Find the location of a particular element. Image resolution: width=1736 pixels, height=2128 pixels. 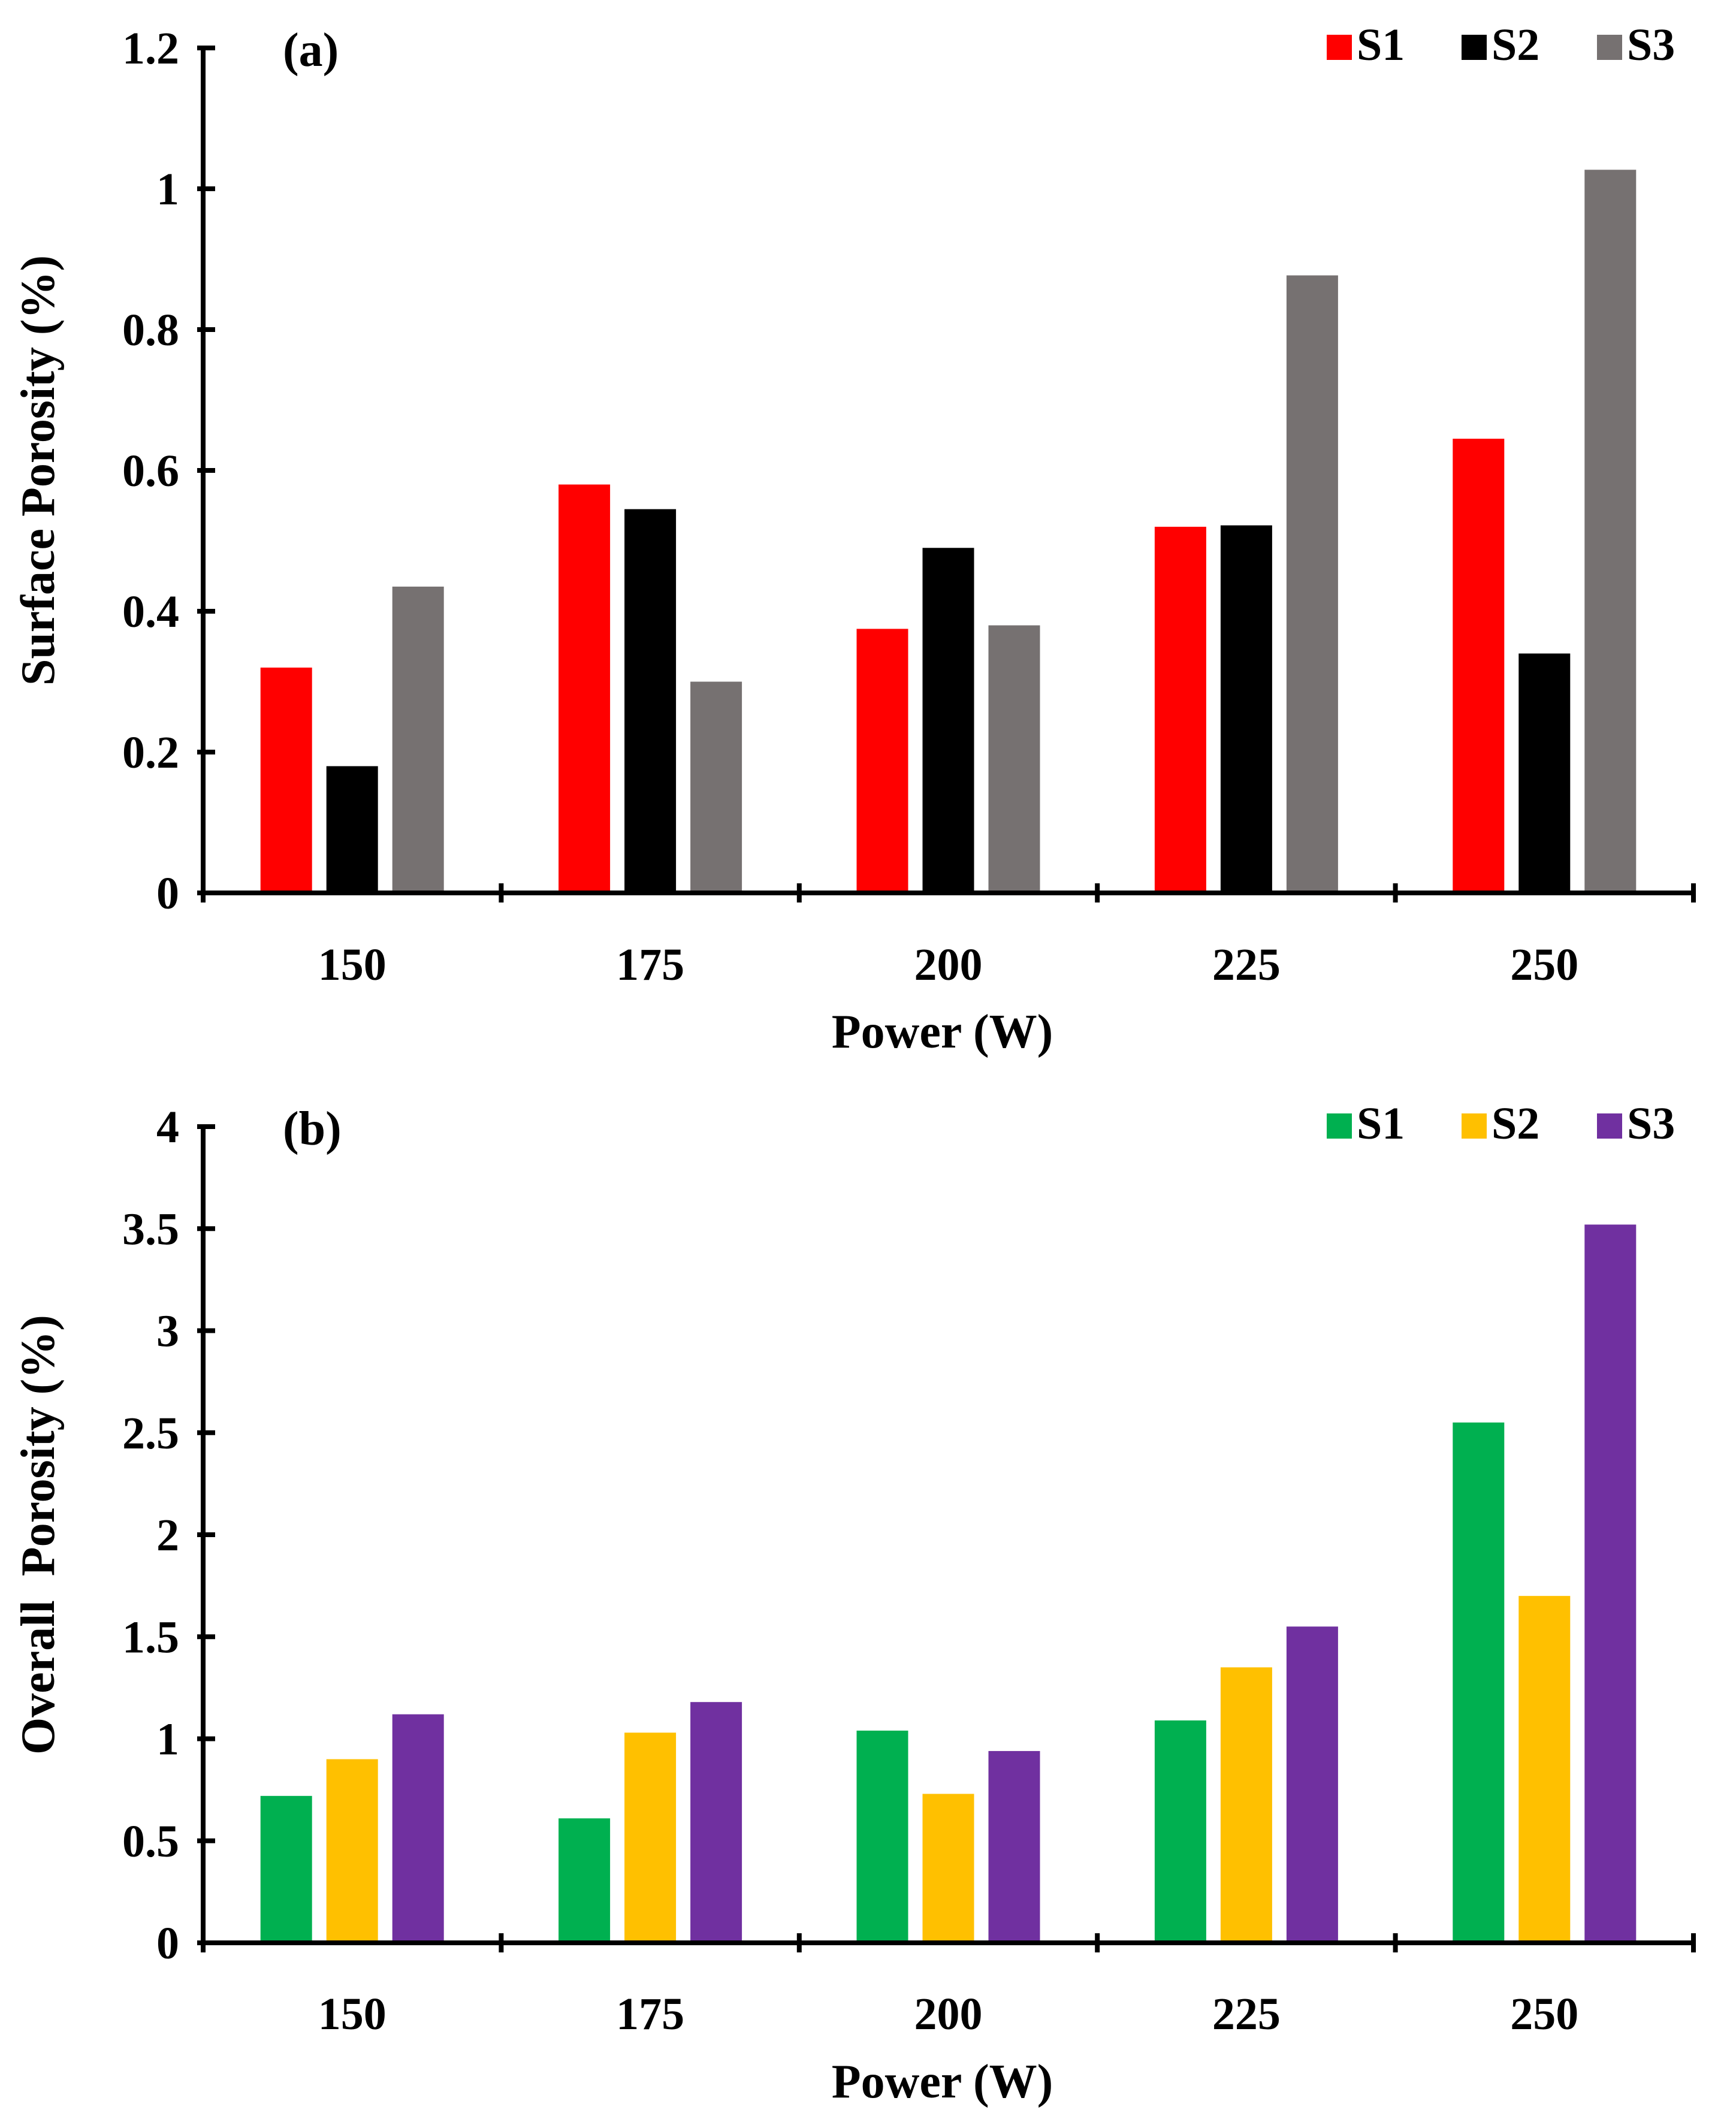

panel-b-panel-label: (b) is located at coordinates (312, 1129).